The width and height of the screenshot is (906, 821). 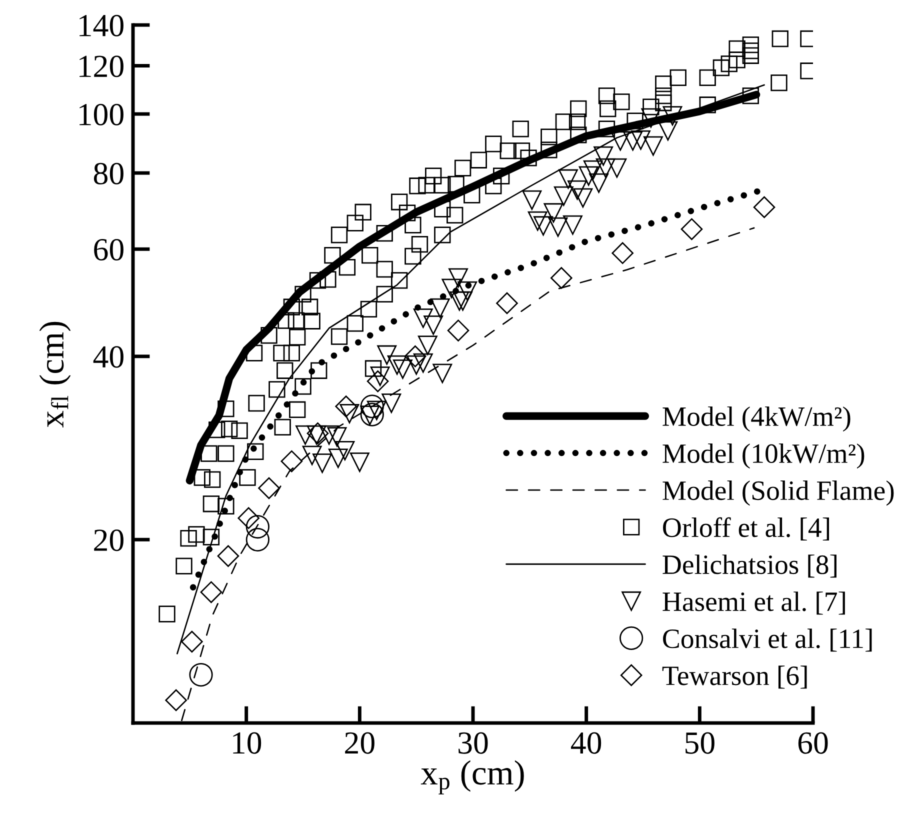 What do you see at coordinates (109, 541) in the screenshot?
I see `y-tick-label: 20` at bounding box center [109, 541].